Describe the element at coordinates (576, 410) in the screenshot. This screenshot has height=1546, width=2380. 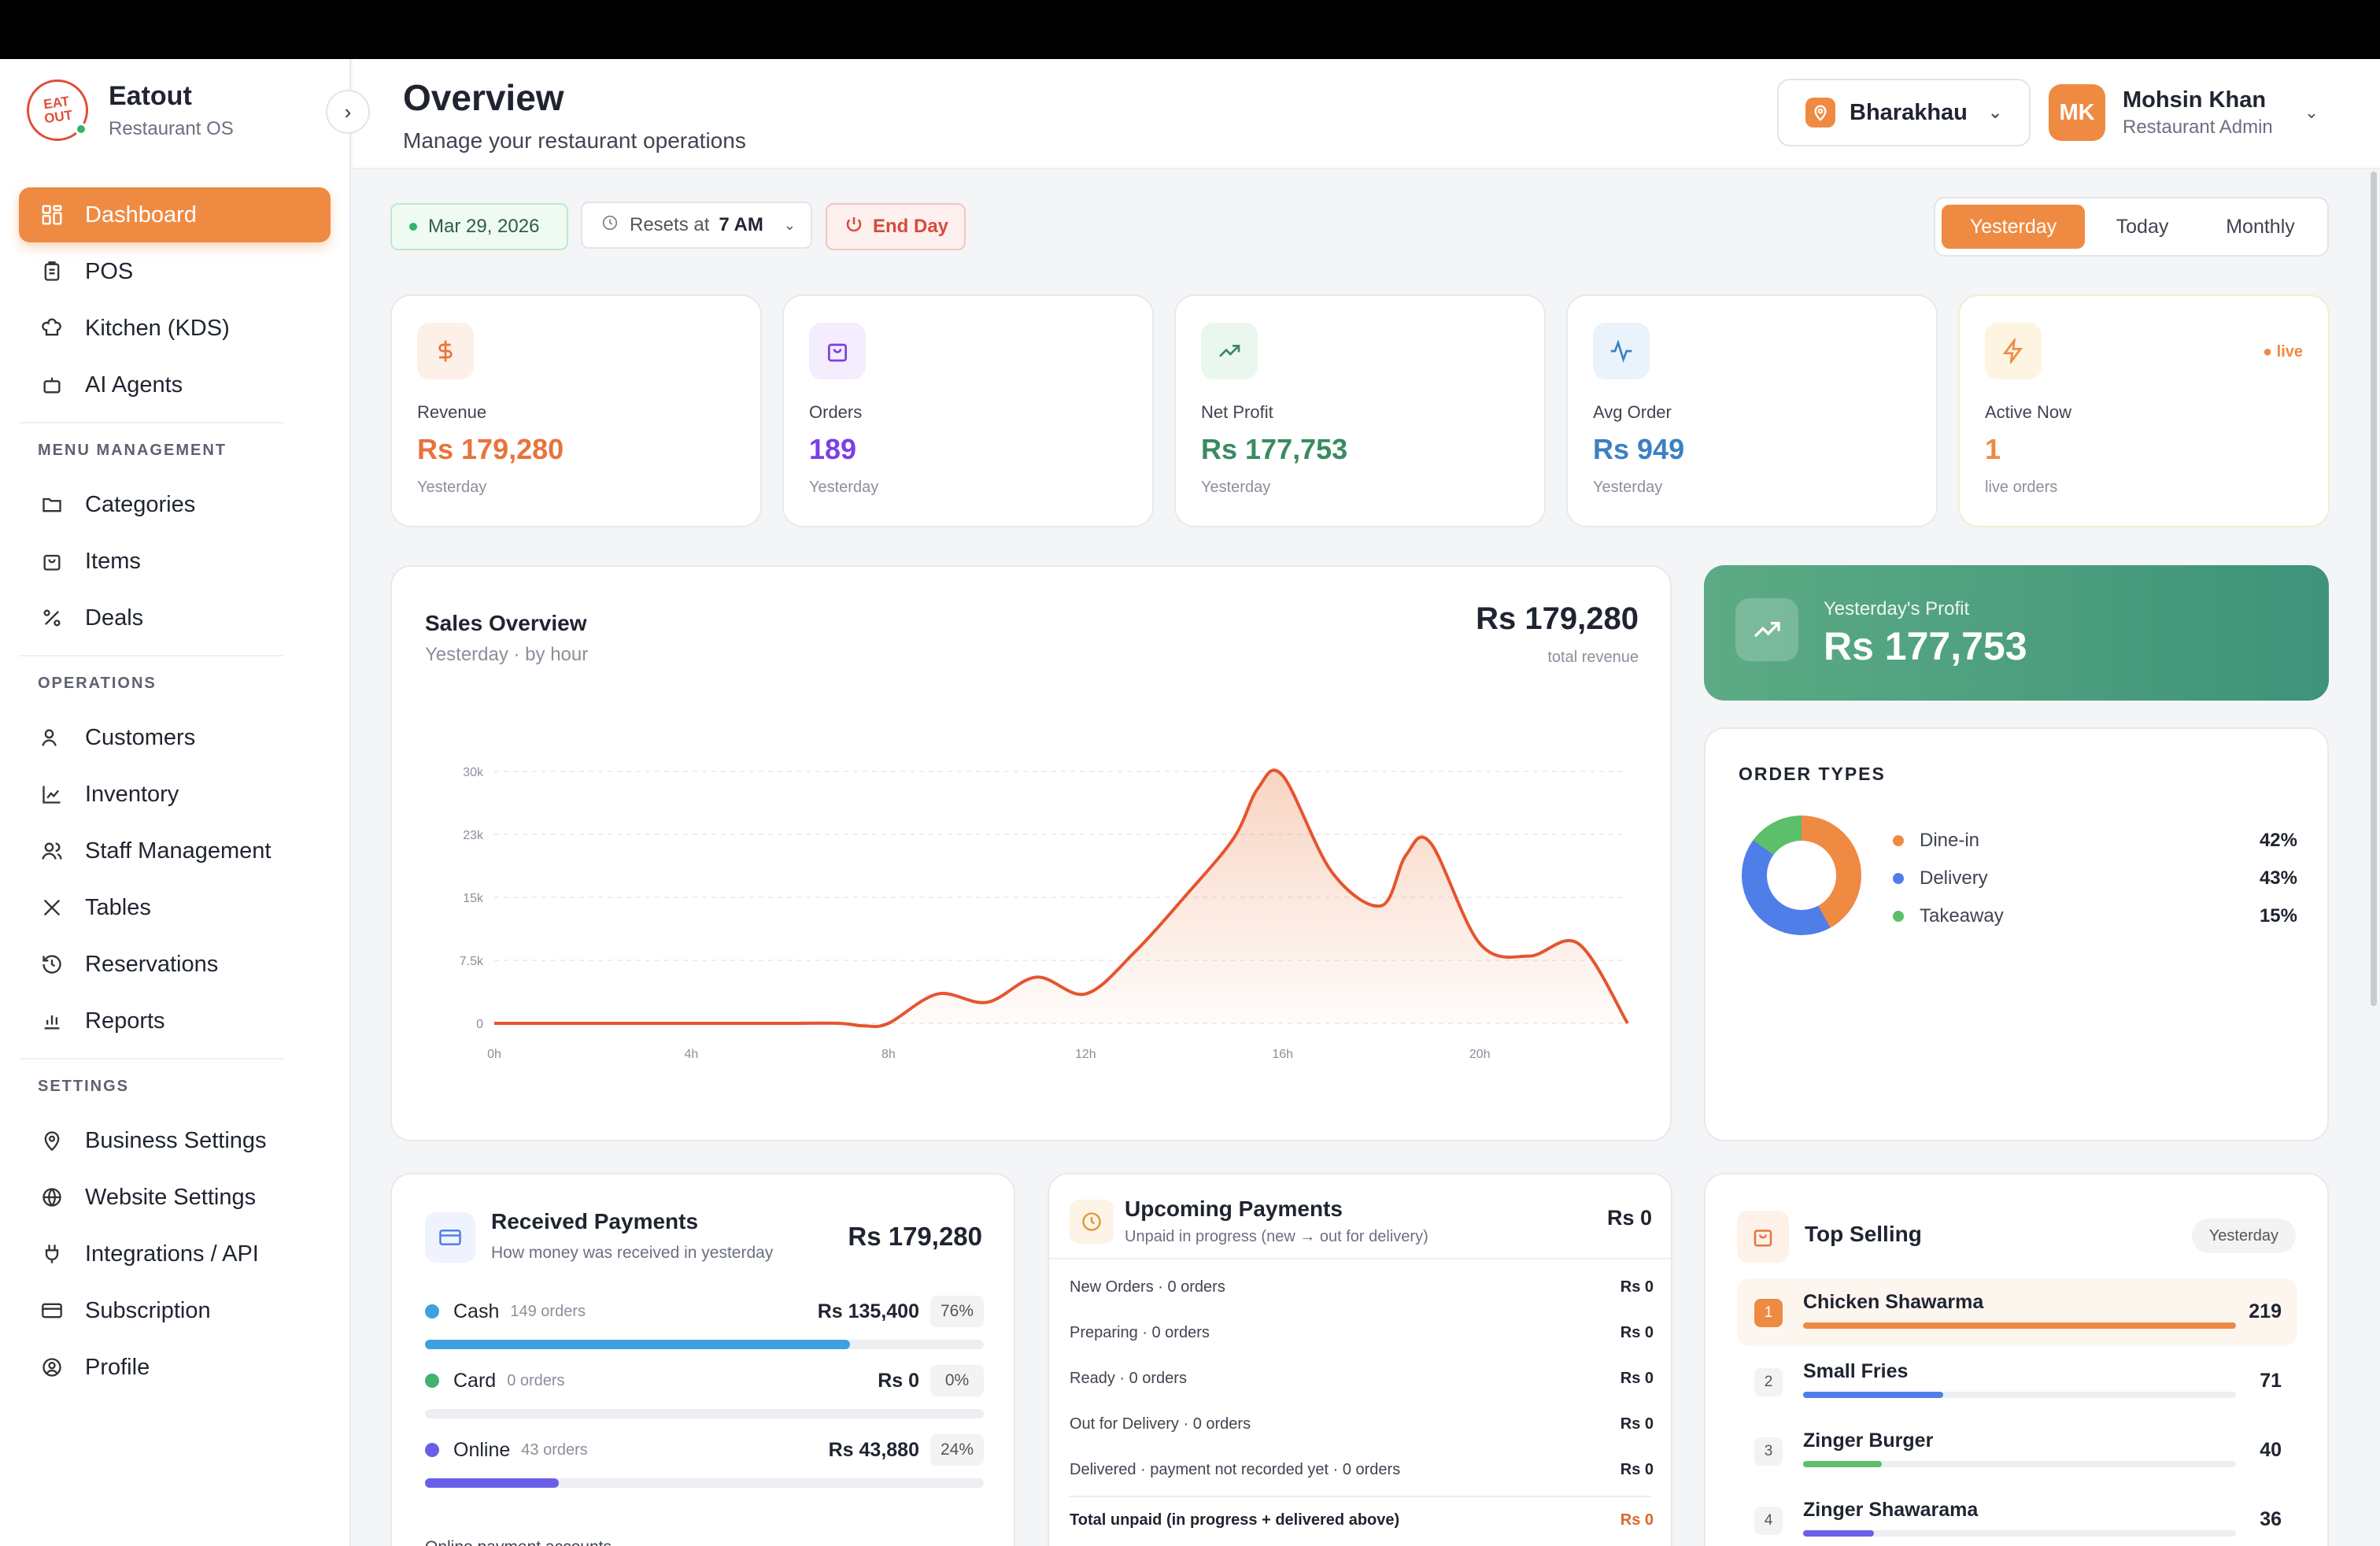
I see `stat-card-revenue: Revenue Rs 179,280 Yesterday` at that location.